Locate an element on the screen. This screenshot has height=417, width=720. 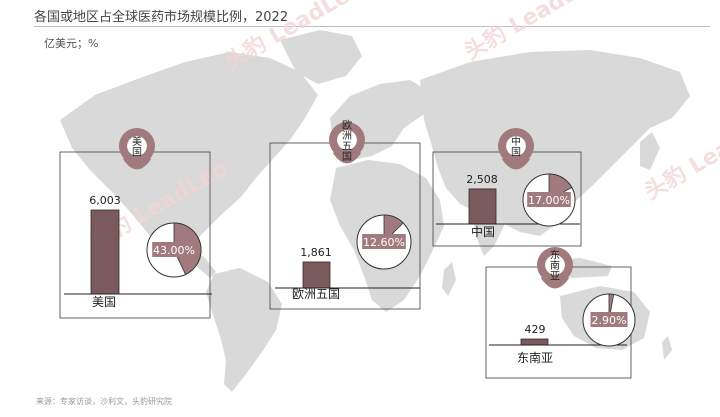
south-america-shape is located at coordinates (244, 330).